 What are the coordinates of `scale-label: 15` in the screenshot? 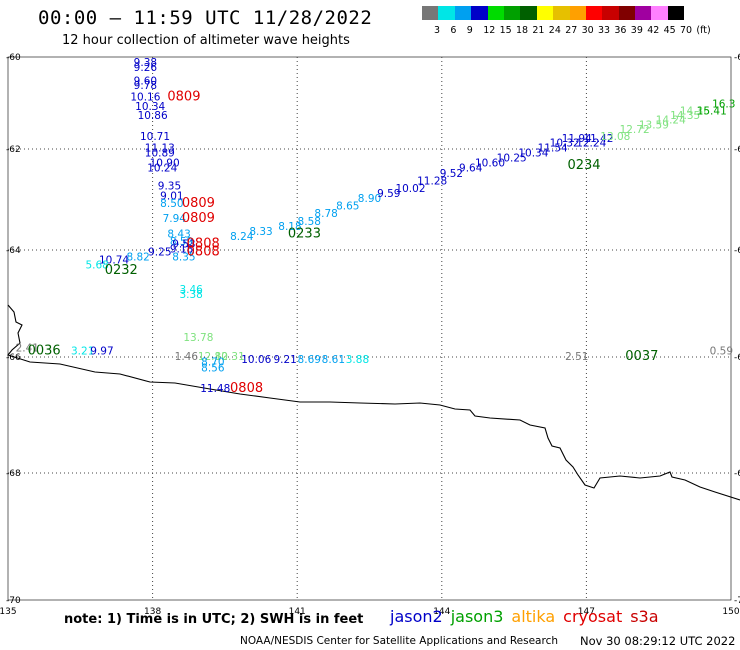 It's located at (505, 30).